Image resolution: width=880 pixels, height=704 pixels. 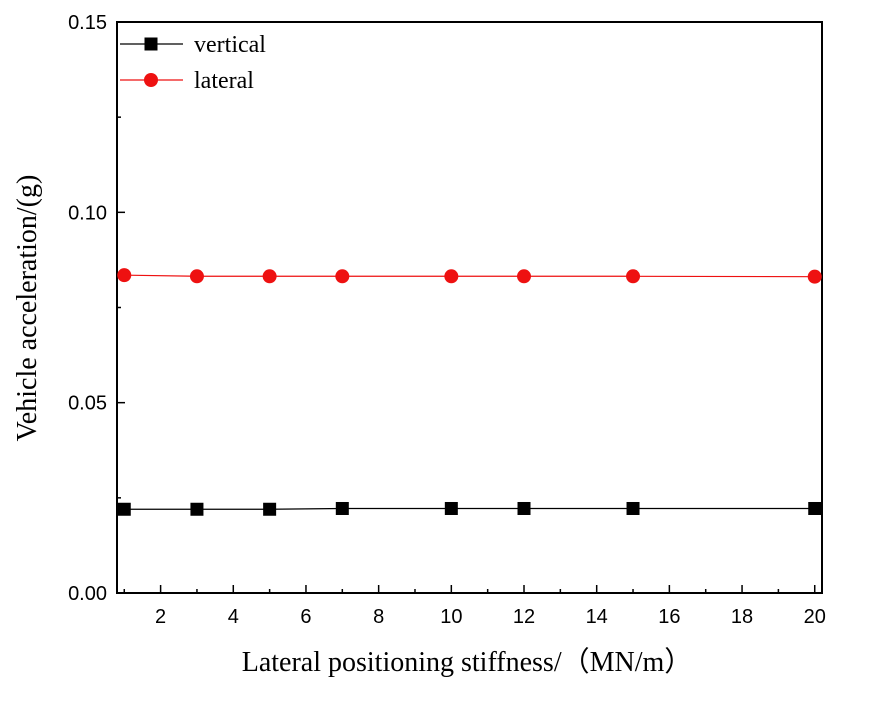 I want to click on series-line-vertical, so click(x=469, y=508).